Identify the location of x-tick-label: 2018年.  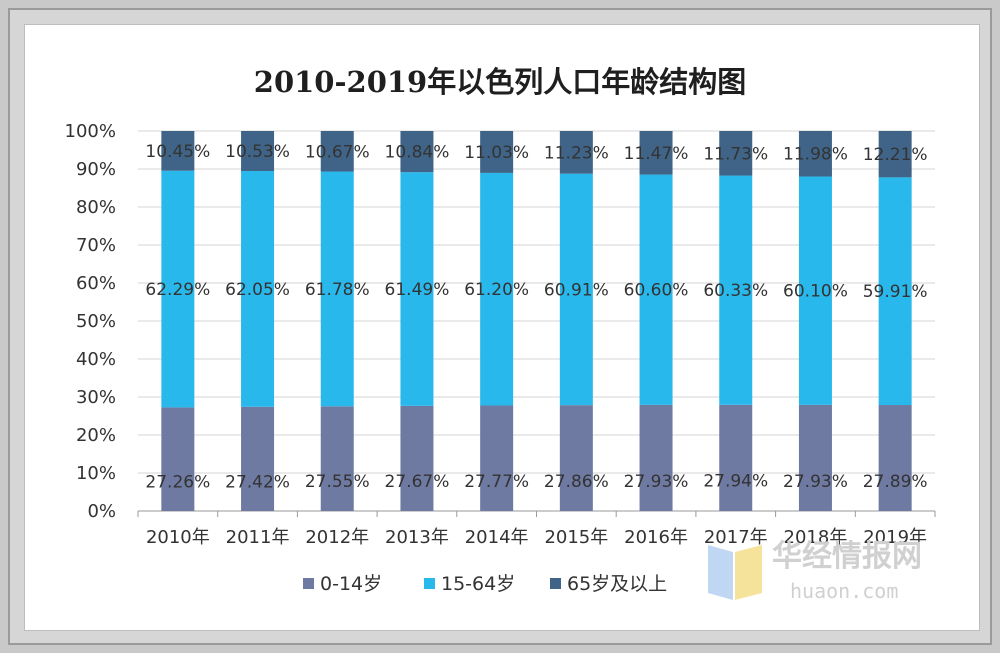
(816, 537).